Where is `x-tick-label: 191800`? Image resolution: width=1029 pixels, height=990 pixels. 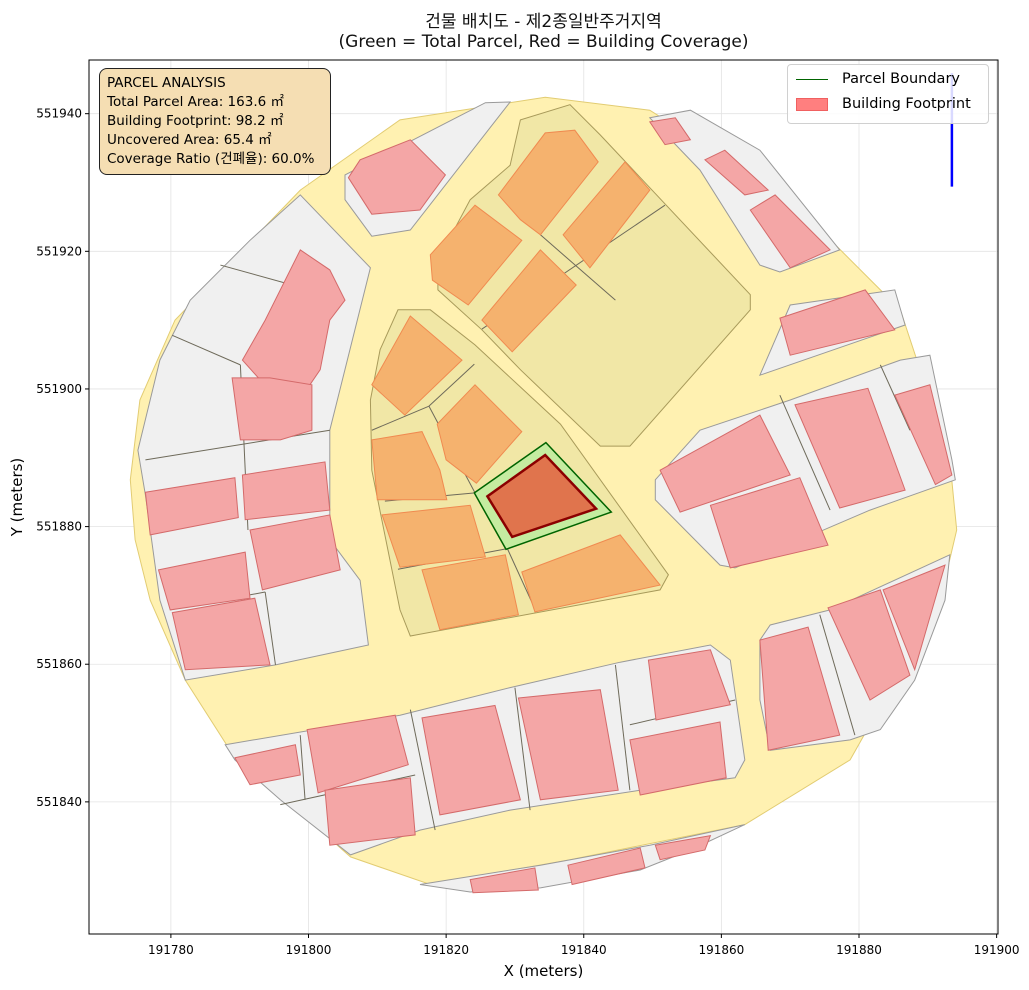 x-tick-label: 191800 is located at coordinates (309, 950).